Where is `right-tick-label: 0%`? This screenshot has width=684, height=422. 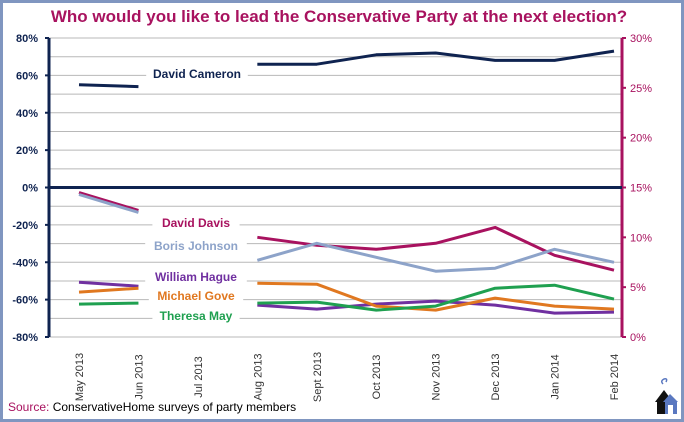 right-tick-label: 0% is located at coordinates (638, 338).